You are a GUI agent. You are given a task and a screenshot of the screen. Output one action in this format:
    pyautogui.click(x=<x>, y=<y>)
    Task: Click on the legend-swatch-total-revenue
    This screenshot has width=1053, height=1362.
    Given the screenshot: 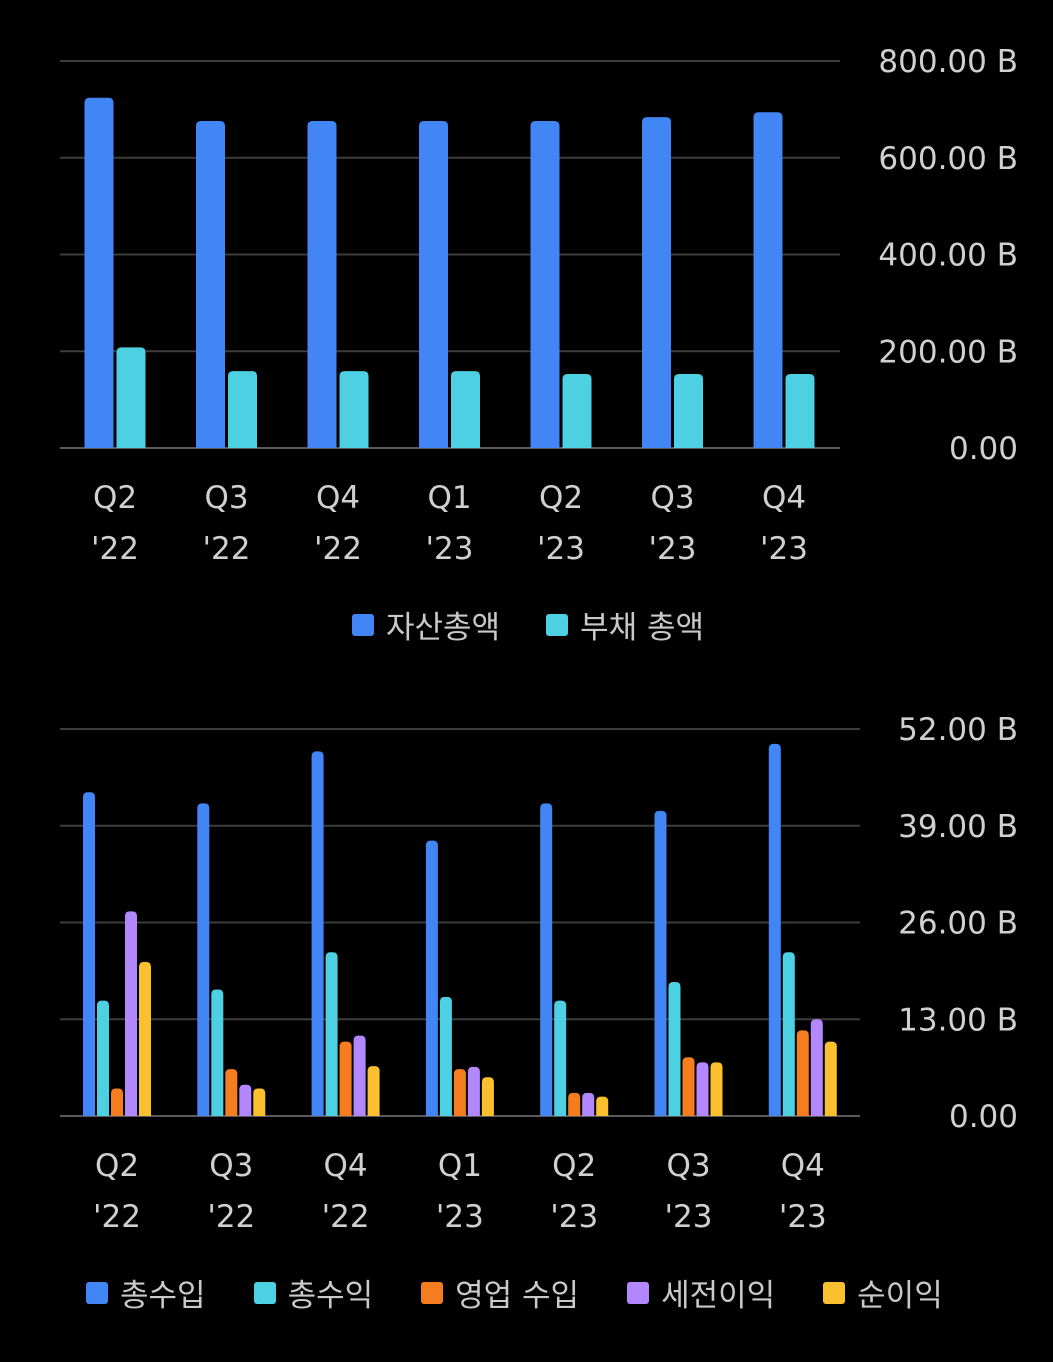 What is the action you would take?
    pyautogui.click(x=97, y=1292)
    